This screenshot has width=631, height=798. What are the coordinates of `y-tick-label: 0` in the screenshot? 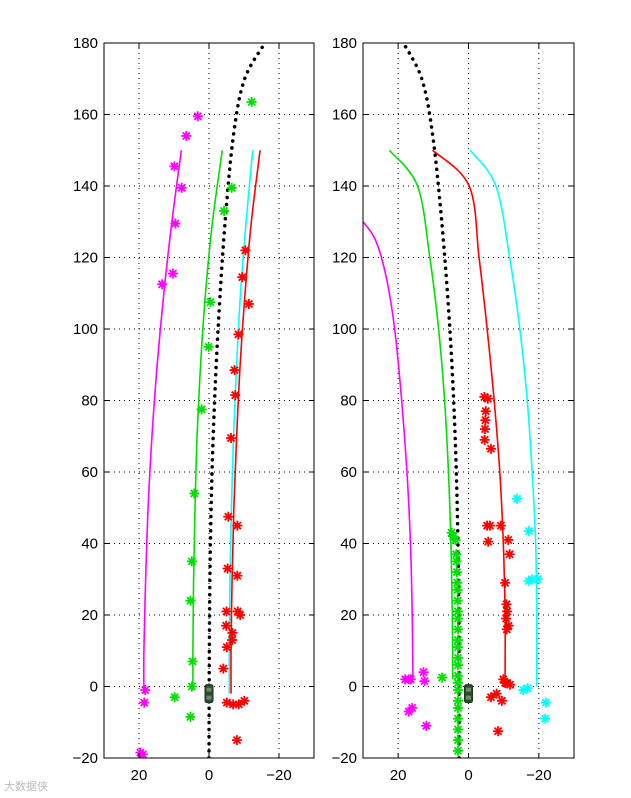 It's located at (94, 687).